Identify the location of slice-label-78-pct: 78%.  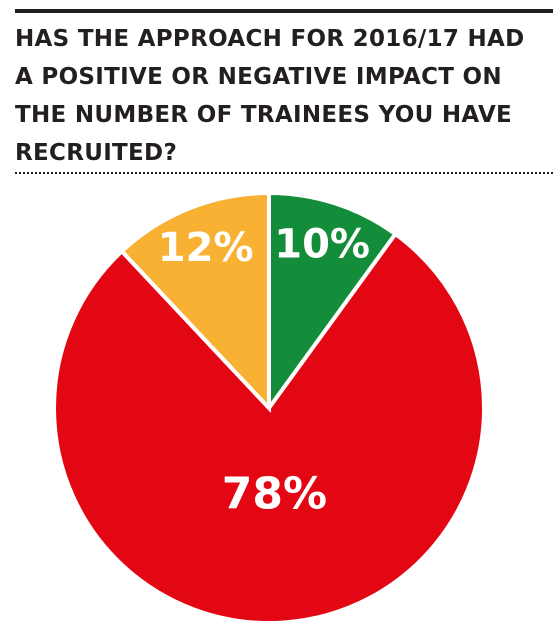
(274, 493).